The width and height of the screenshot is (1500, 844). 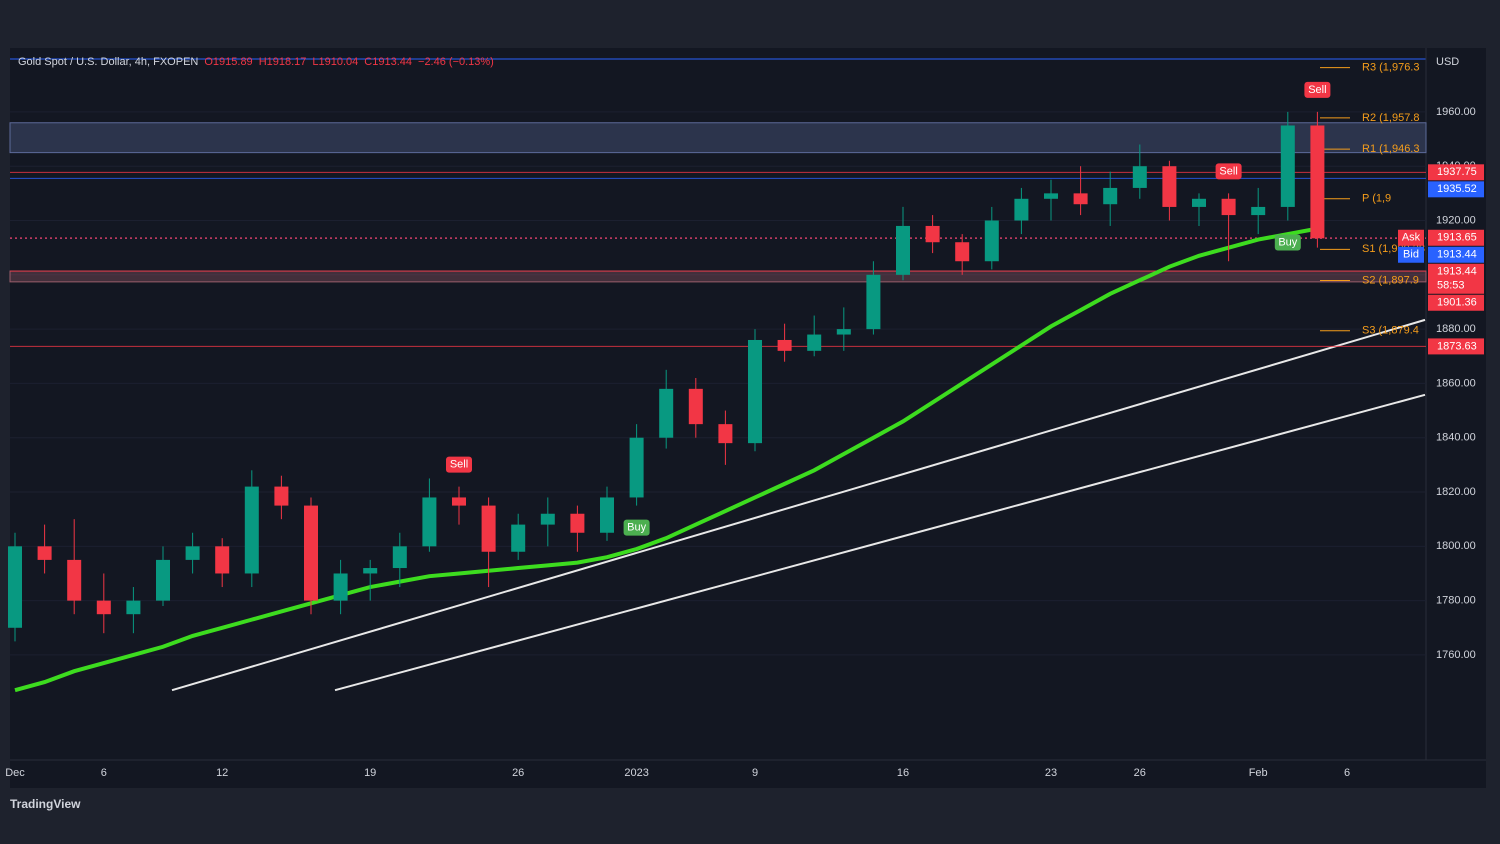 I want to click on tag-label: Bid, so click(x=1411, y=255).